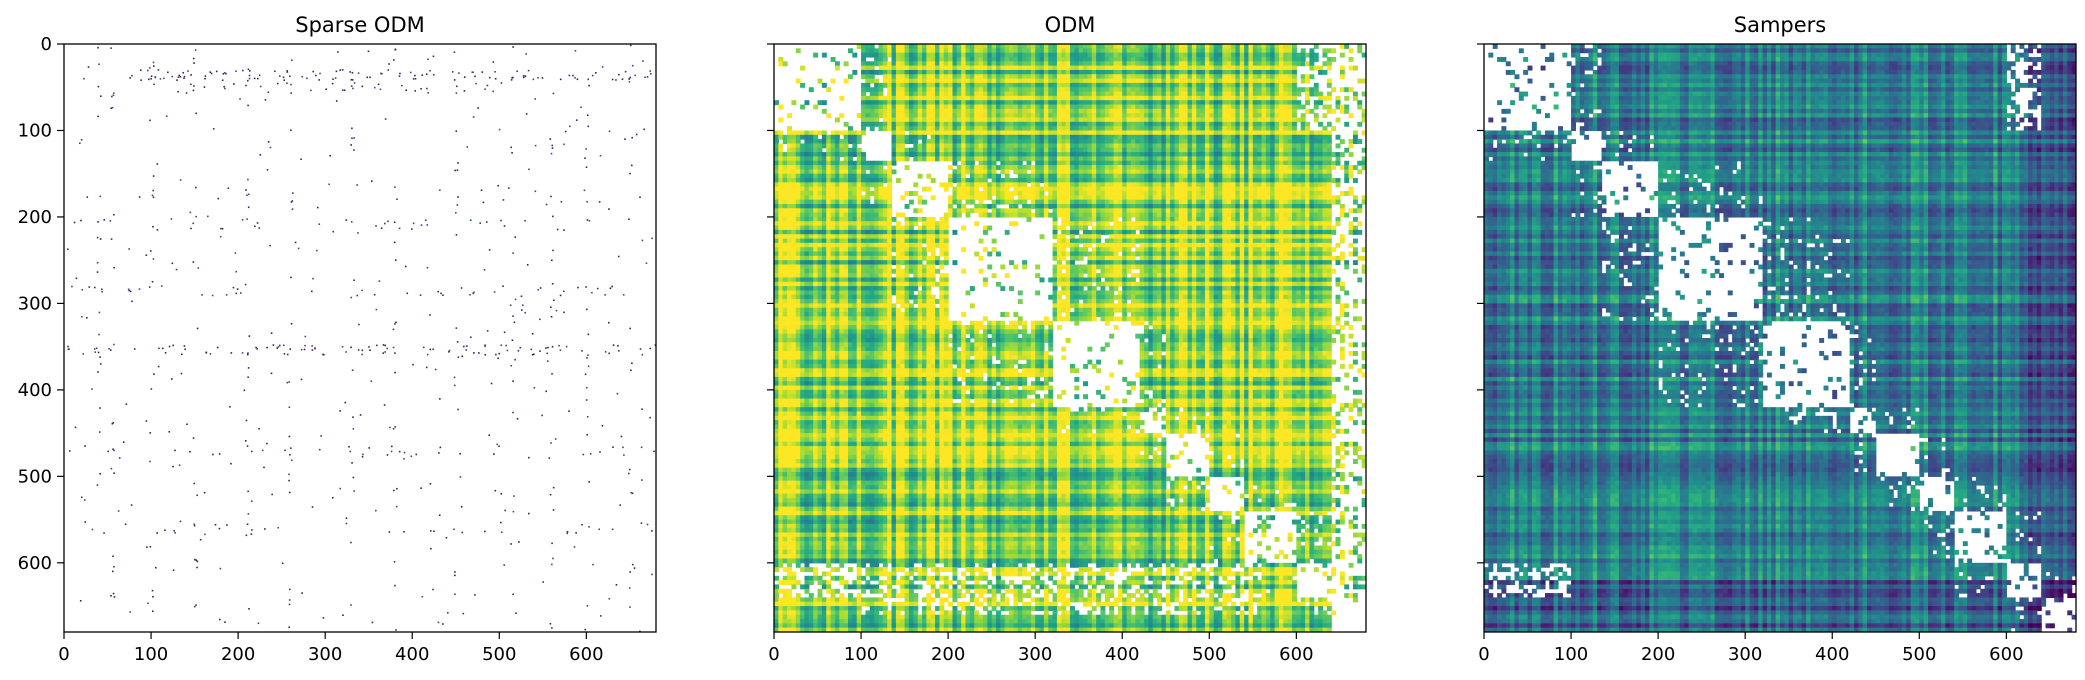  I want to click on y-tick-label: 300, so click(35, 303).